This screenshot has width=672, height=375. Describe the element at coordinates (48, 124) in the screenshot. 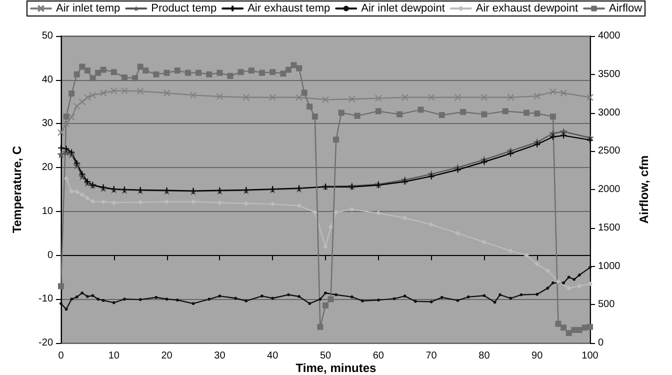

I see `y-tick-label: 30` at that location.